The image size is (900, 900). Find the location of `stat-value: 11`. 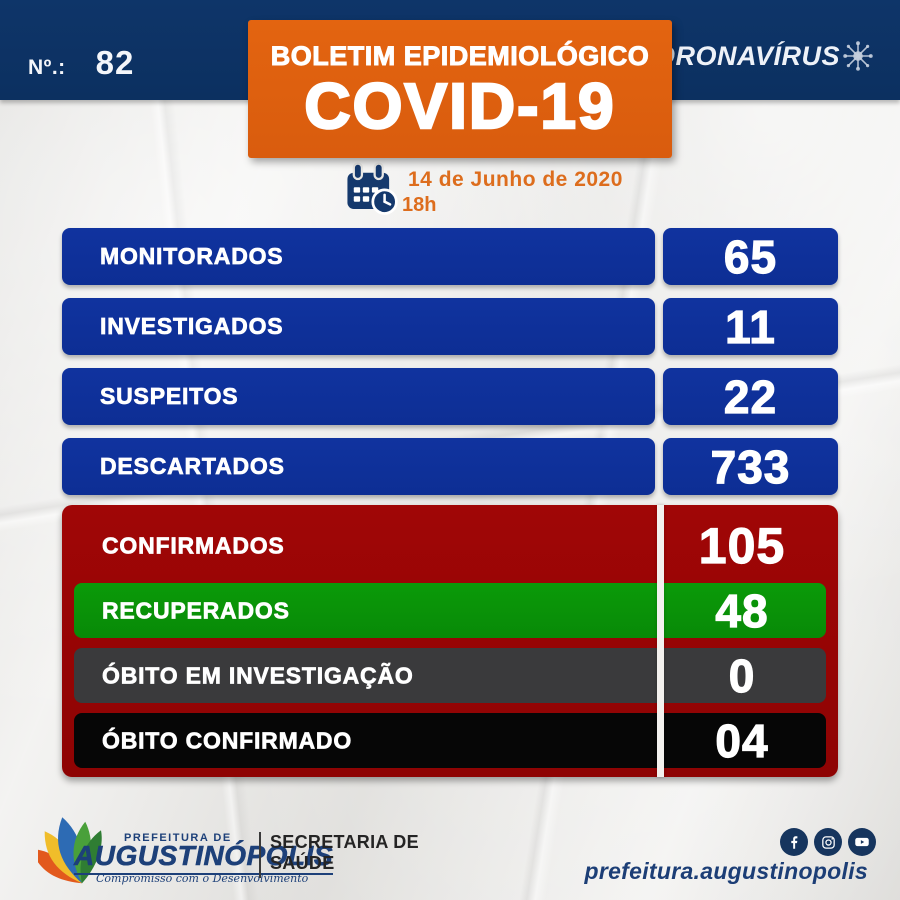

stat-value: 11 is located at coordinates (750, 326).